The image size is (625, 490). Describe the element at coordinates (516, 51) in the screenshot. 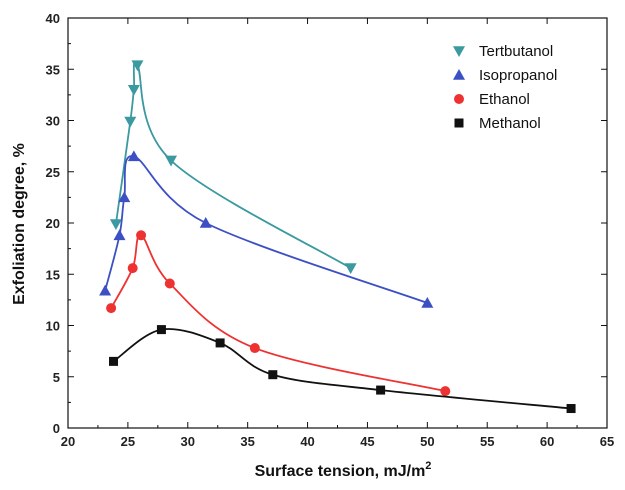

I see `legend-label-tertbutanol: Tertbutanol` at that location.